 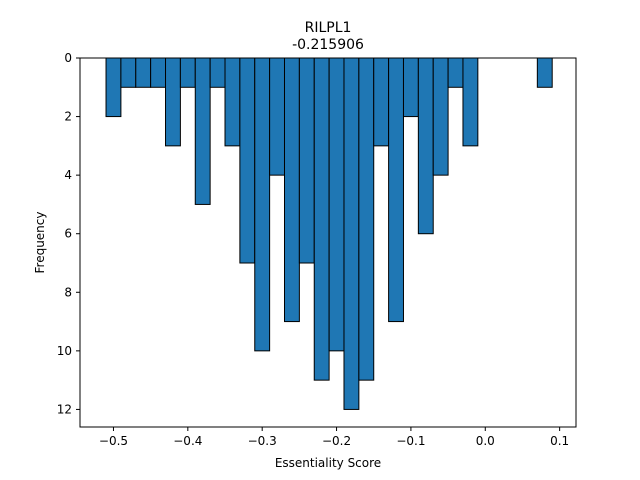 What do you see at coordinates (64, 351) in the screenshot?
I see `y-tick-label: 10` at bounding box center [64, 351].